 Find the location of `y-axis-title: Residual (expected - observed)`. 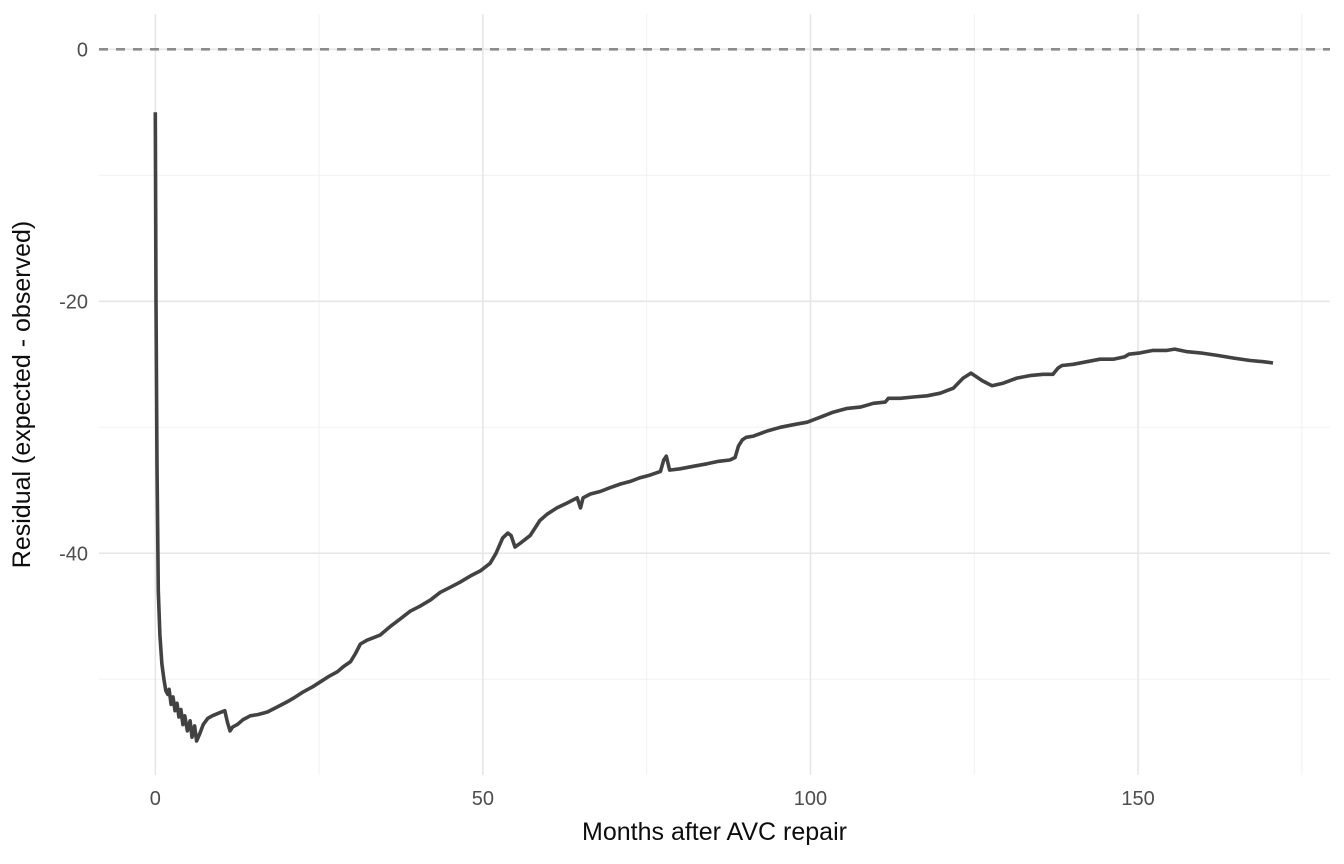

y-axis-title: Residual (expected - observed) is located at coordinates (22, 394).